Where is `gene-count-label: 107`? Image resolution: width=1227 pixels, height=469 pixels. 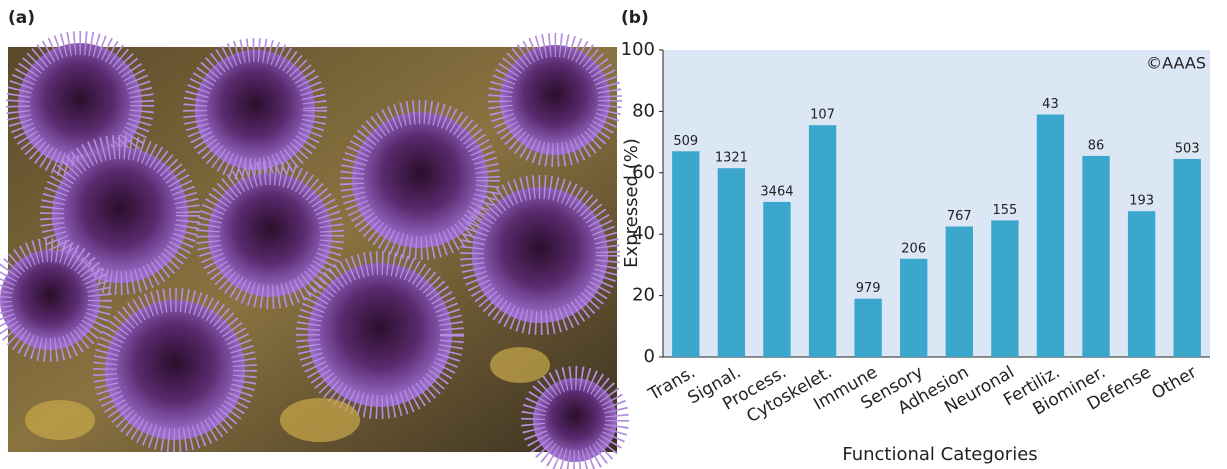 gene-count-label: 107 is located at coordinates (822, 115).